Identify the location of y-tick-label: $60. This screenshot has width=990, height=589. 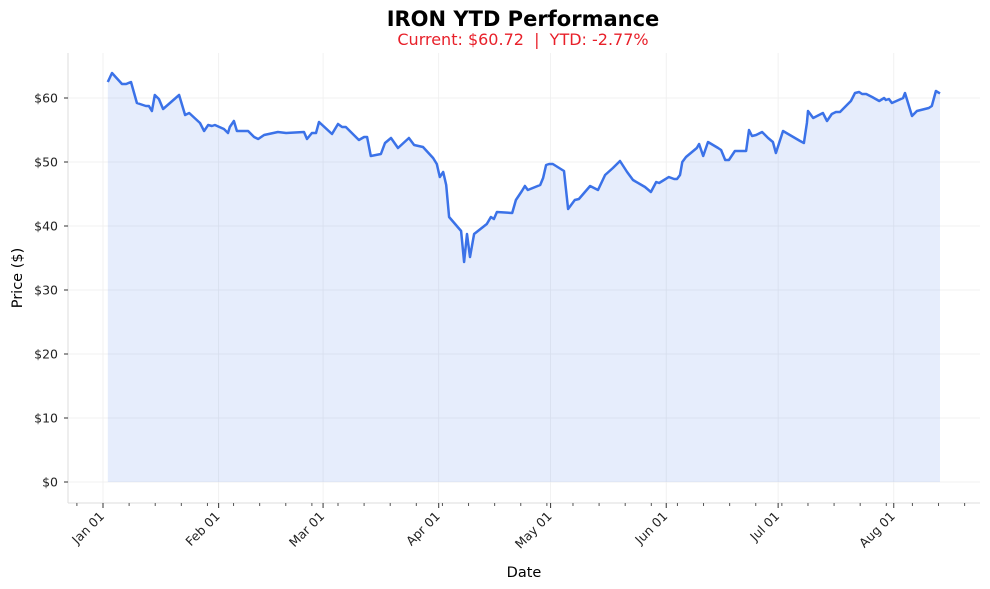
(46, 98).